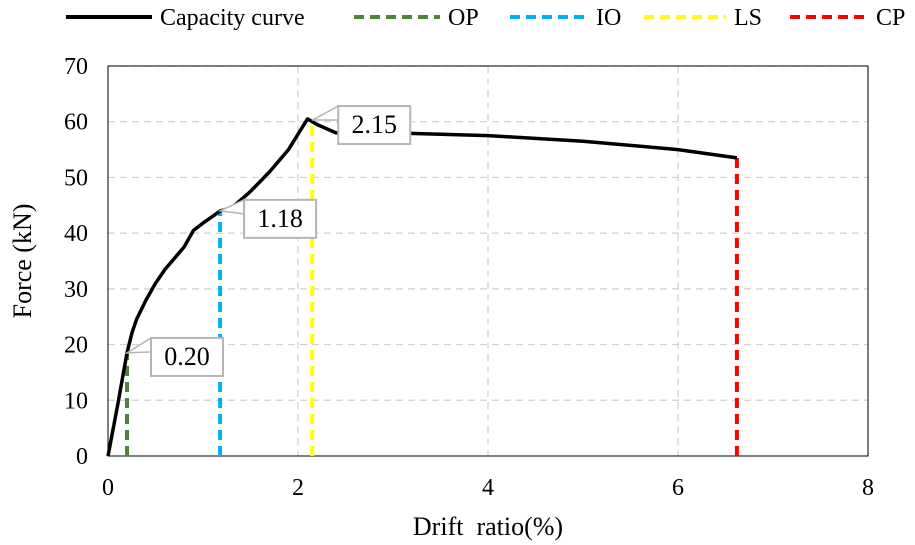 This screenshot has height=545, width=915. Describe the element at coordinates (82, 457) in the screenshot. I see `y-tick-label: 0` at that location.